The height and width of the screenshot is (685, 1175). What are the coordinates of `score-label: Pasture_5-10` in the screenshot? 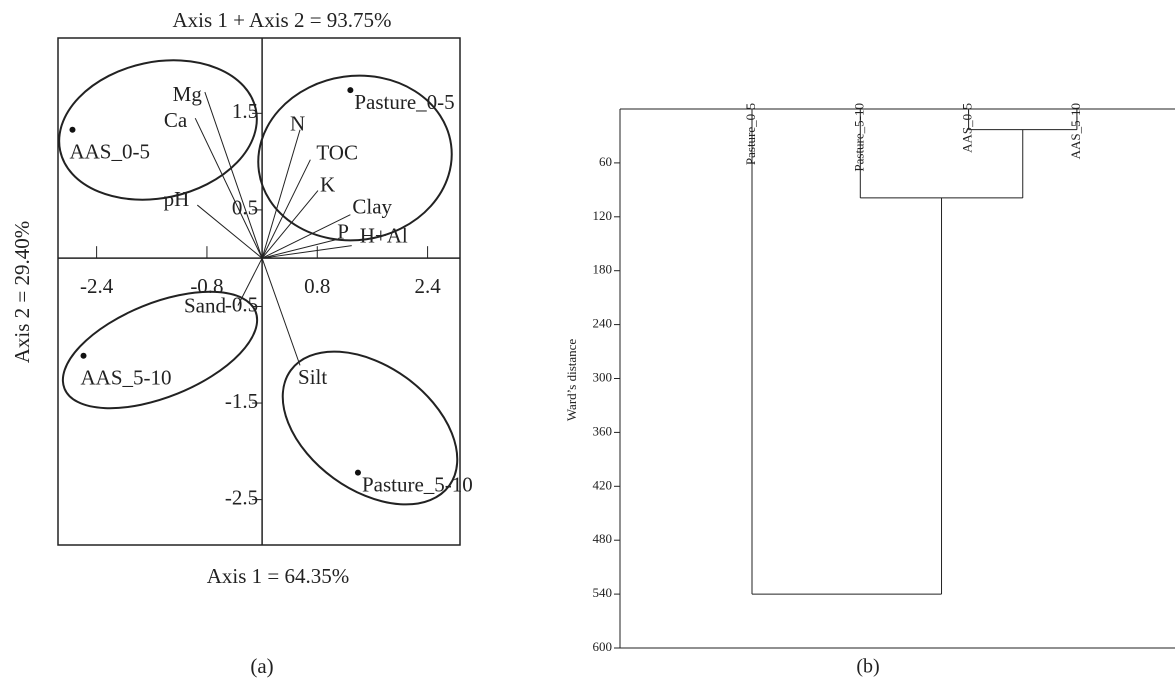 It's located at (417, 484).